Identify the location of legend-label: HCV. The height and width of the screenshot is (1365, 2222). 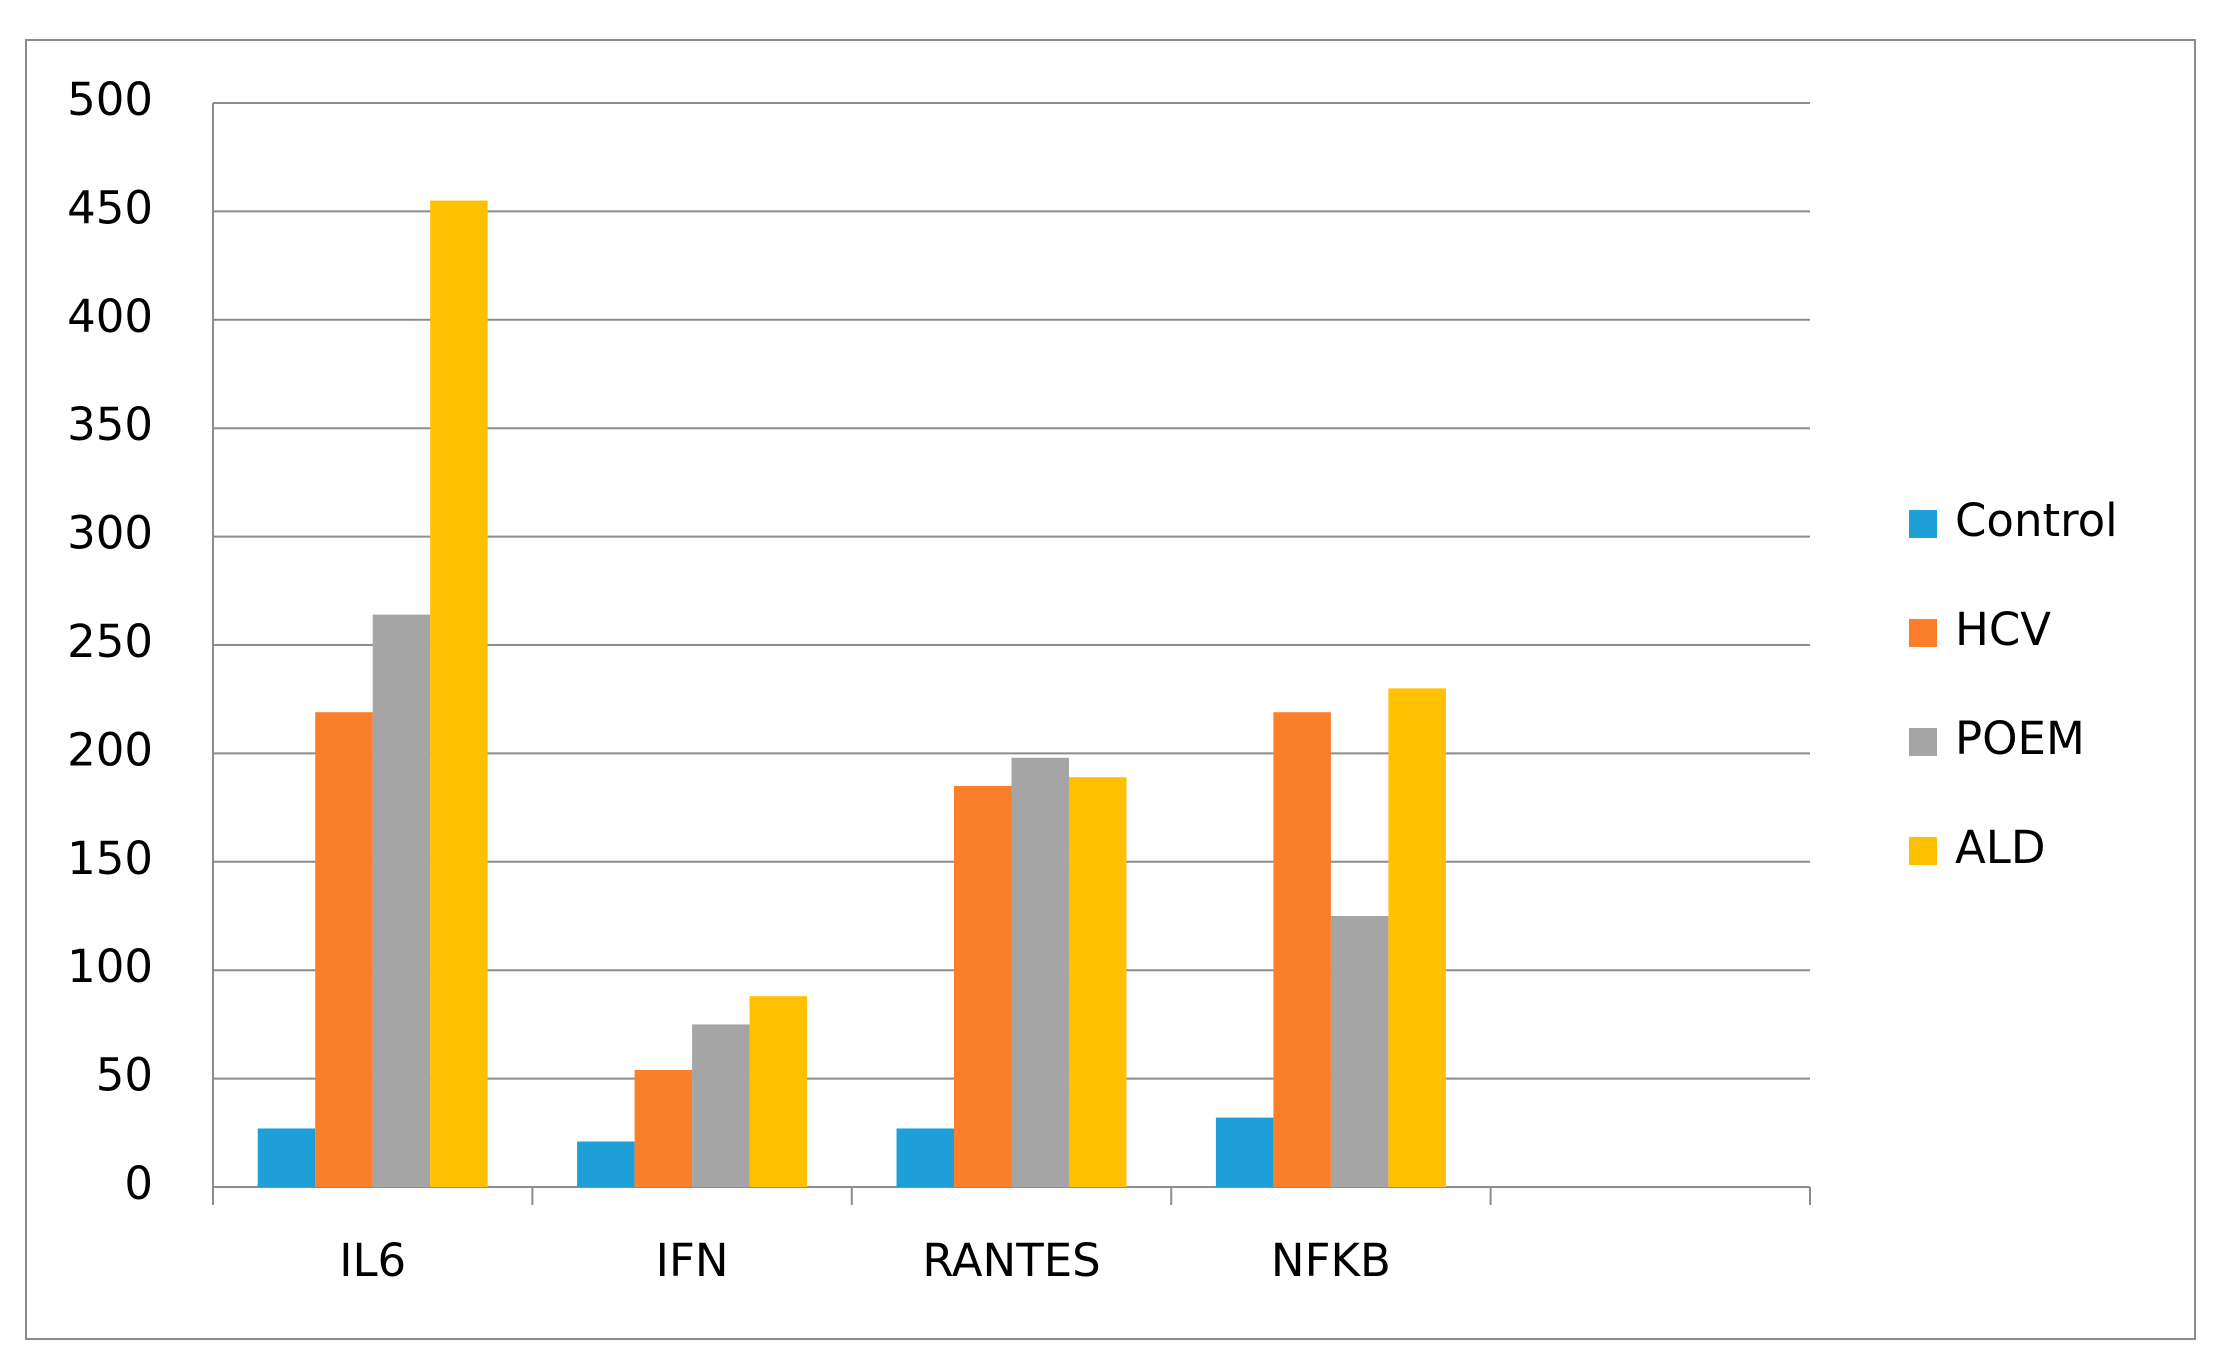
(2003, 629).